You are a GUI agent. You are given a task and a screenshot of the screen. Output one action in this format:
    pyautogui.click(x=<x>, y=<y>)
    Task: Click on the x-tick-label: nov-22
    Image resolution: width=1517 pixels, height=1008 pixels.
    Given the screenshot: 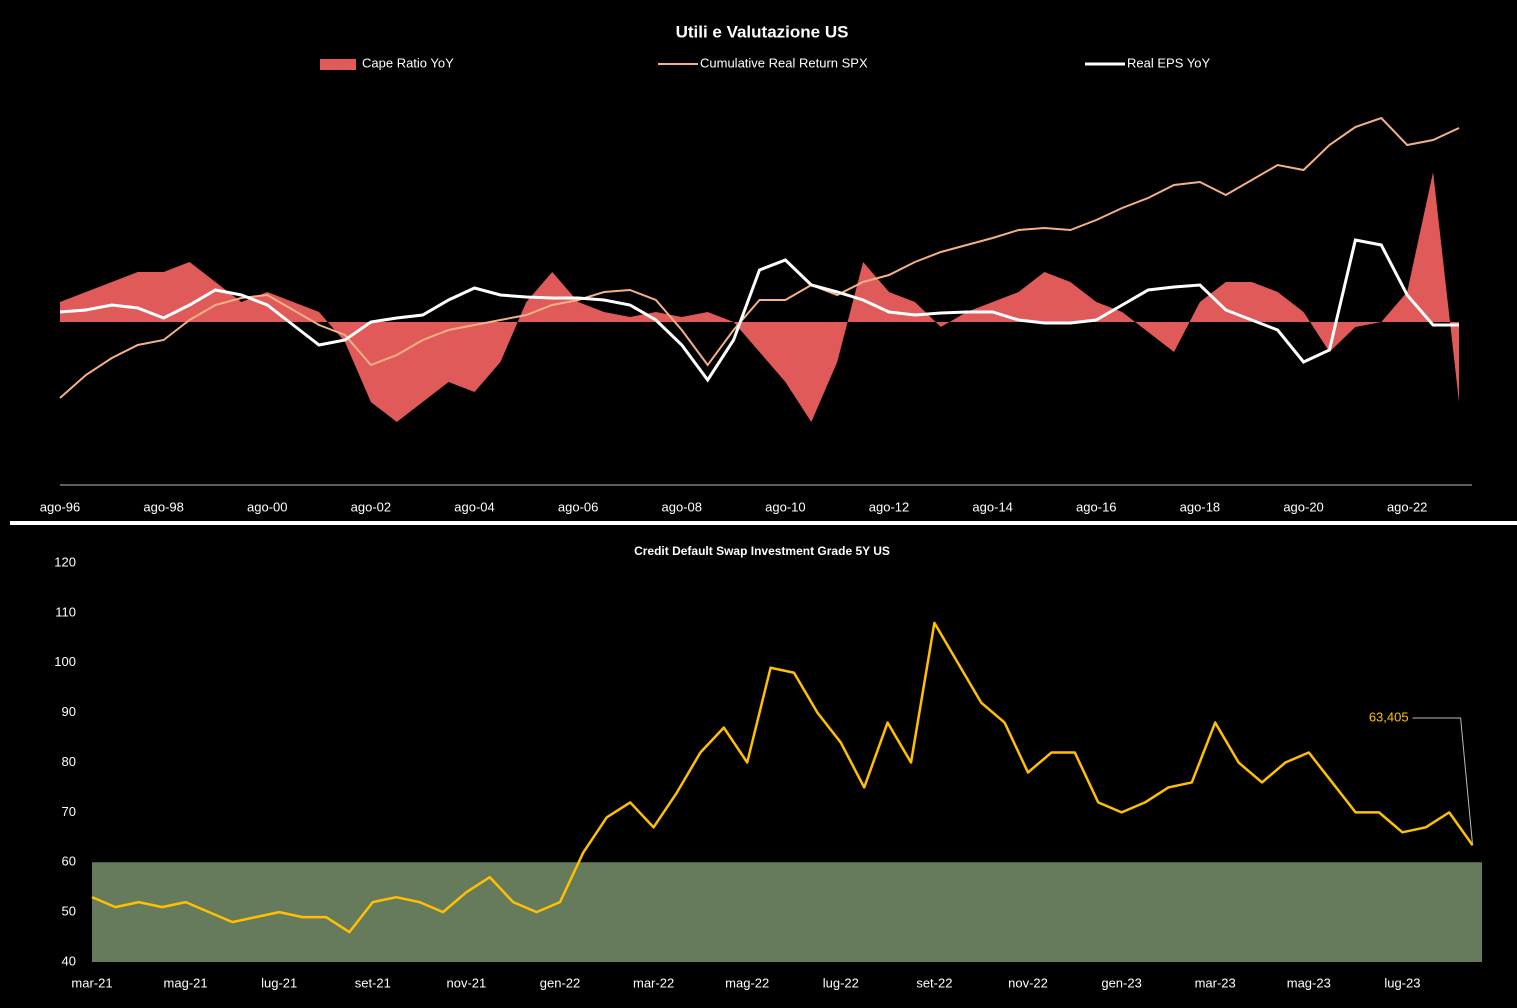 What is the action you would take?
    pyautogui.click(x=1028, y=982)
    